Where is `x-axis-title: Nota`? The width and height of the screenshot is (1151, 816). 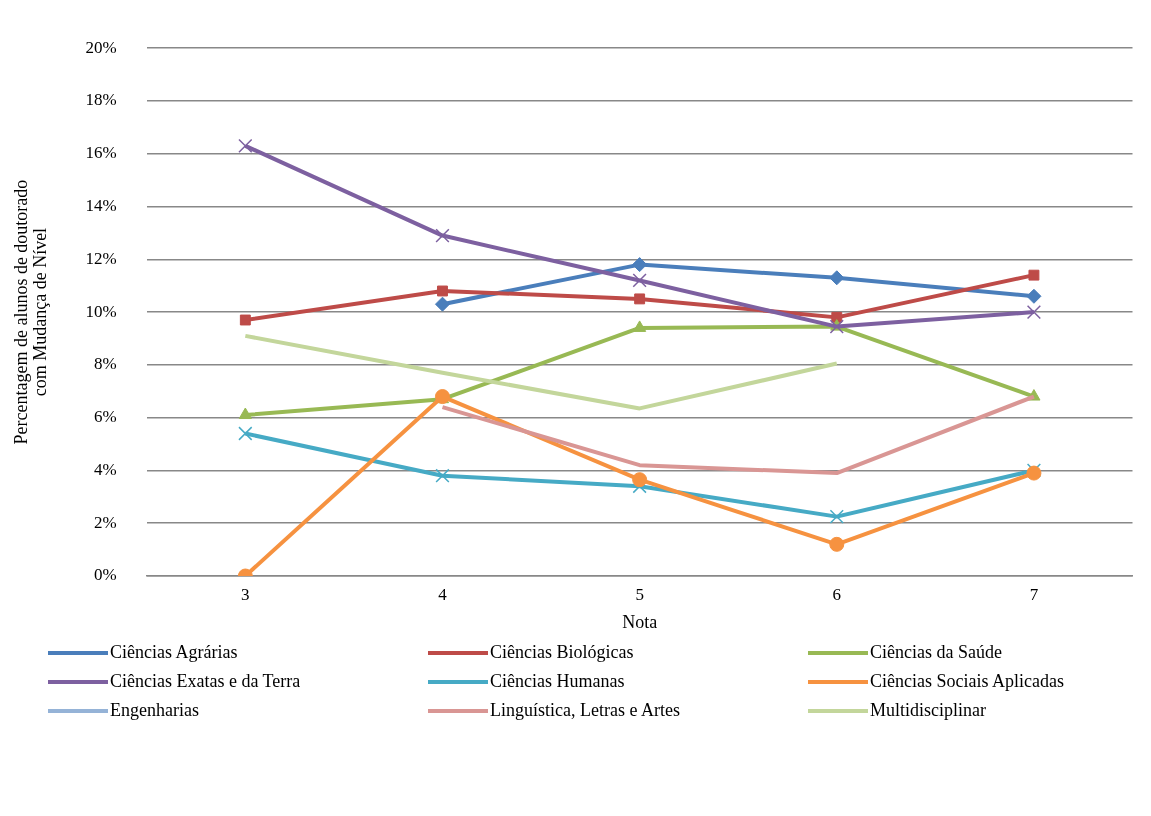 x-axis-title: Nota is located at coordinates (640, 621).